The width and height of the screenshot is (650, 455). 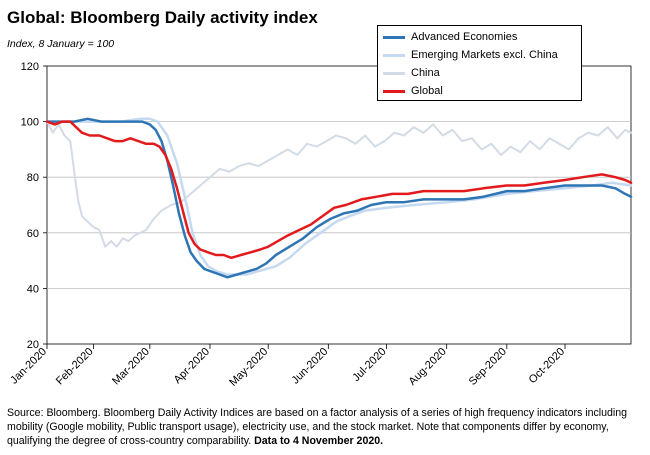 I want to click on x-tick-label: Apr-2020, so click(x=192, y=366).